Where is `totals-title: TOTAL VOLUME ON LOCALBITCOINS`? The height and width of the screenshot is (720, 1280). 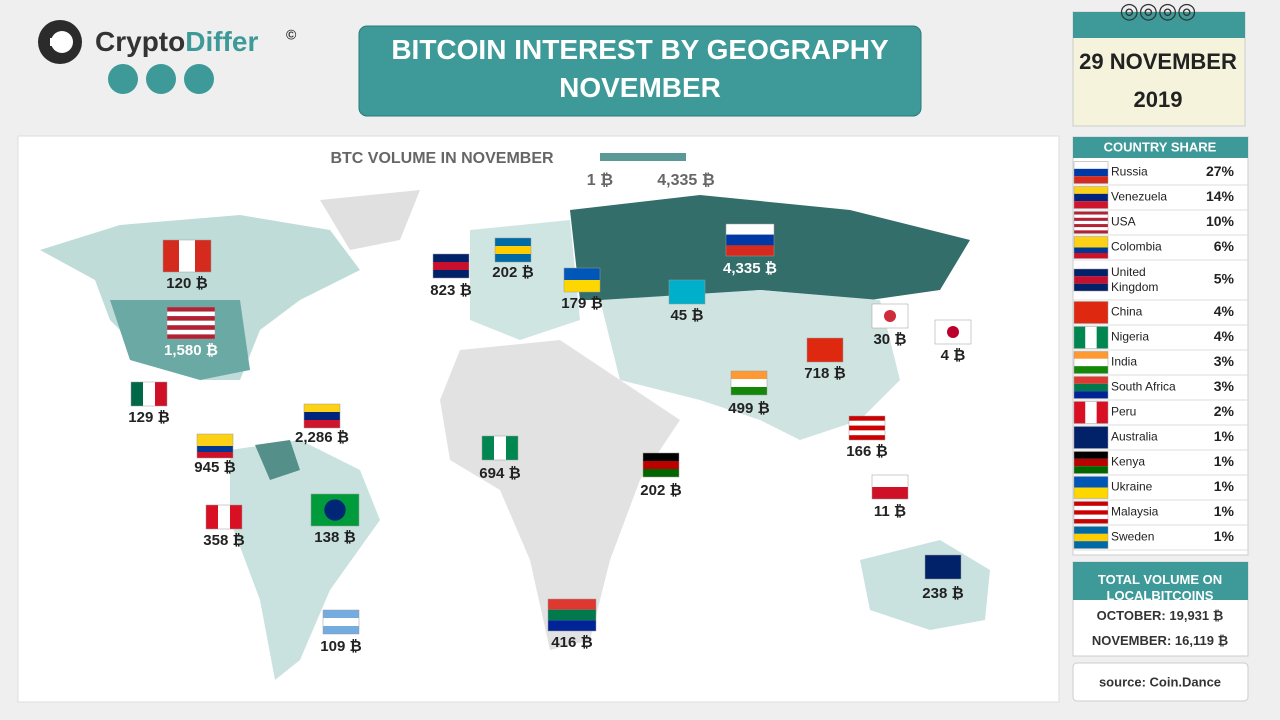 totals-title: TOTAL VOLUME ON LOCALBITCOINS is located at coordinates (1160, 587).